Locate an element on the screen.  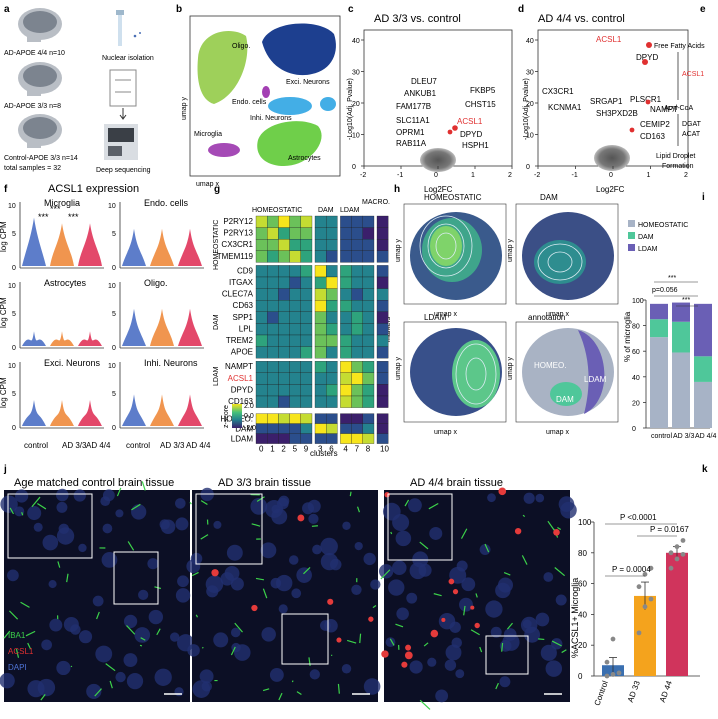
cluster-label: 5 is located at coordinates (295, 449).